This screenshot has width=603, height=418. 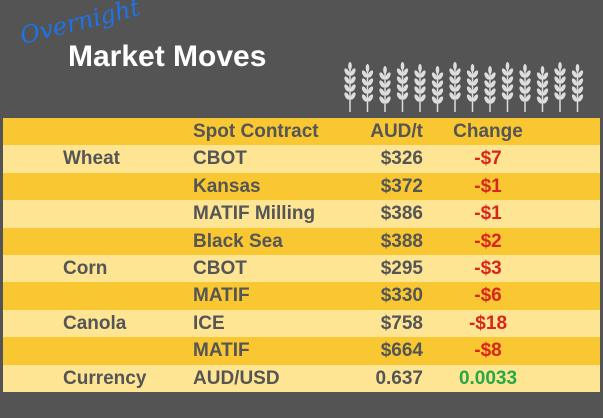 What do you see at coordinates (220, 268) in the screenshot?
I see `contract: CBOT` at bounding box center [220, 268].